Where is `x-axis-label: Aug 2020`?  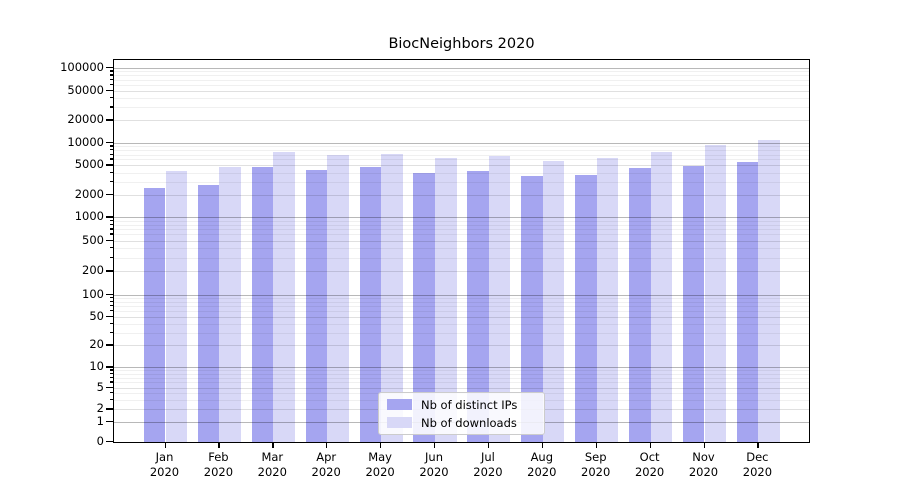
x-axis-label: Aug 2020 is located at coordinates (541, 465).